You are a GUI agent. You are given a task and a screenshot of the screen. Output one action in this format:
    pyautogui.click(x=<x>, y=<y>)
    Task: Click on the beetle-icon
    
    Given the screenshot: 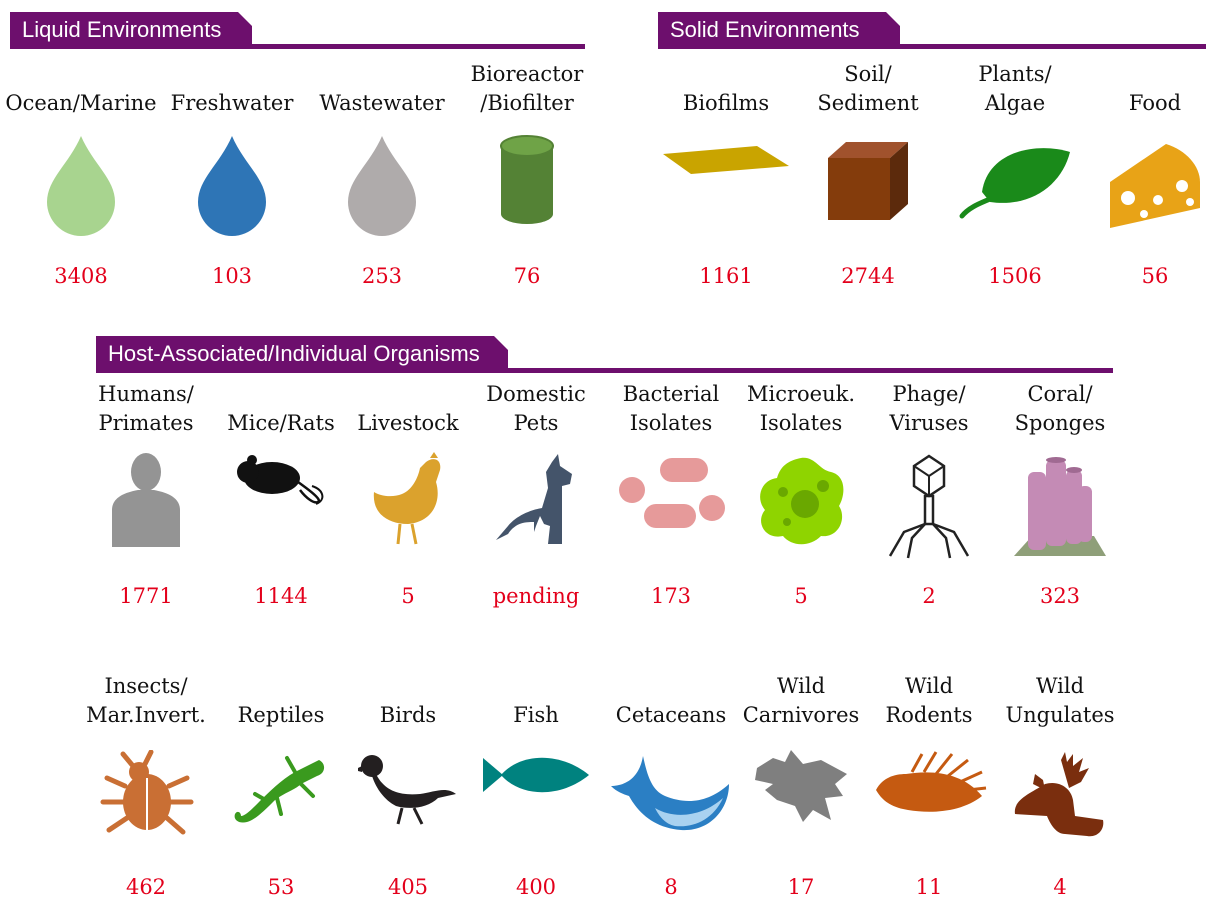 What is the action you would take?
    pyautogui.click(x=146, y=797)
    